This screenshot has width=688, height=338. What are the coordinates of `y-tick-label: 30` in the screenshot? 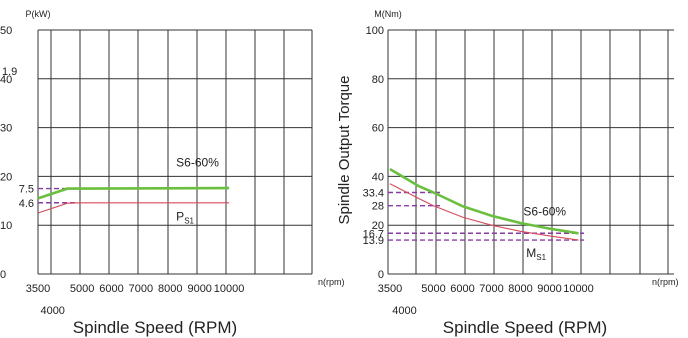 It's located at (6, 129).